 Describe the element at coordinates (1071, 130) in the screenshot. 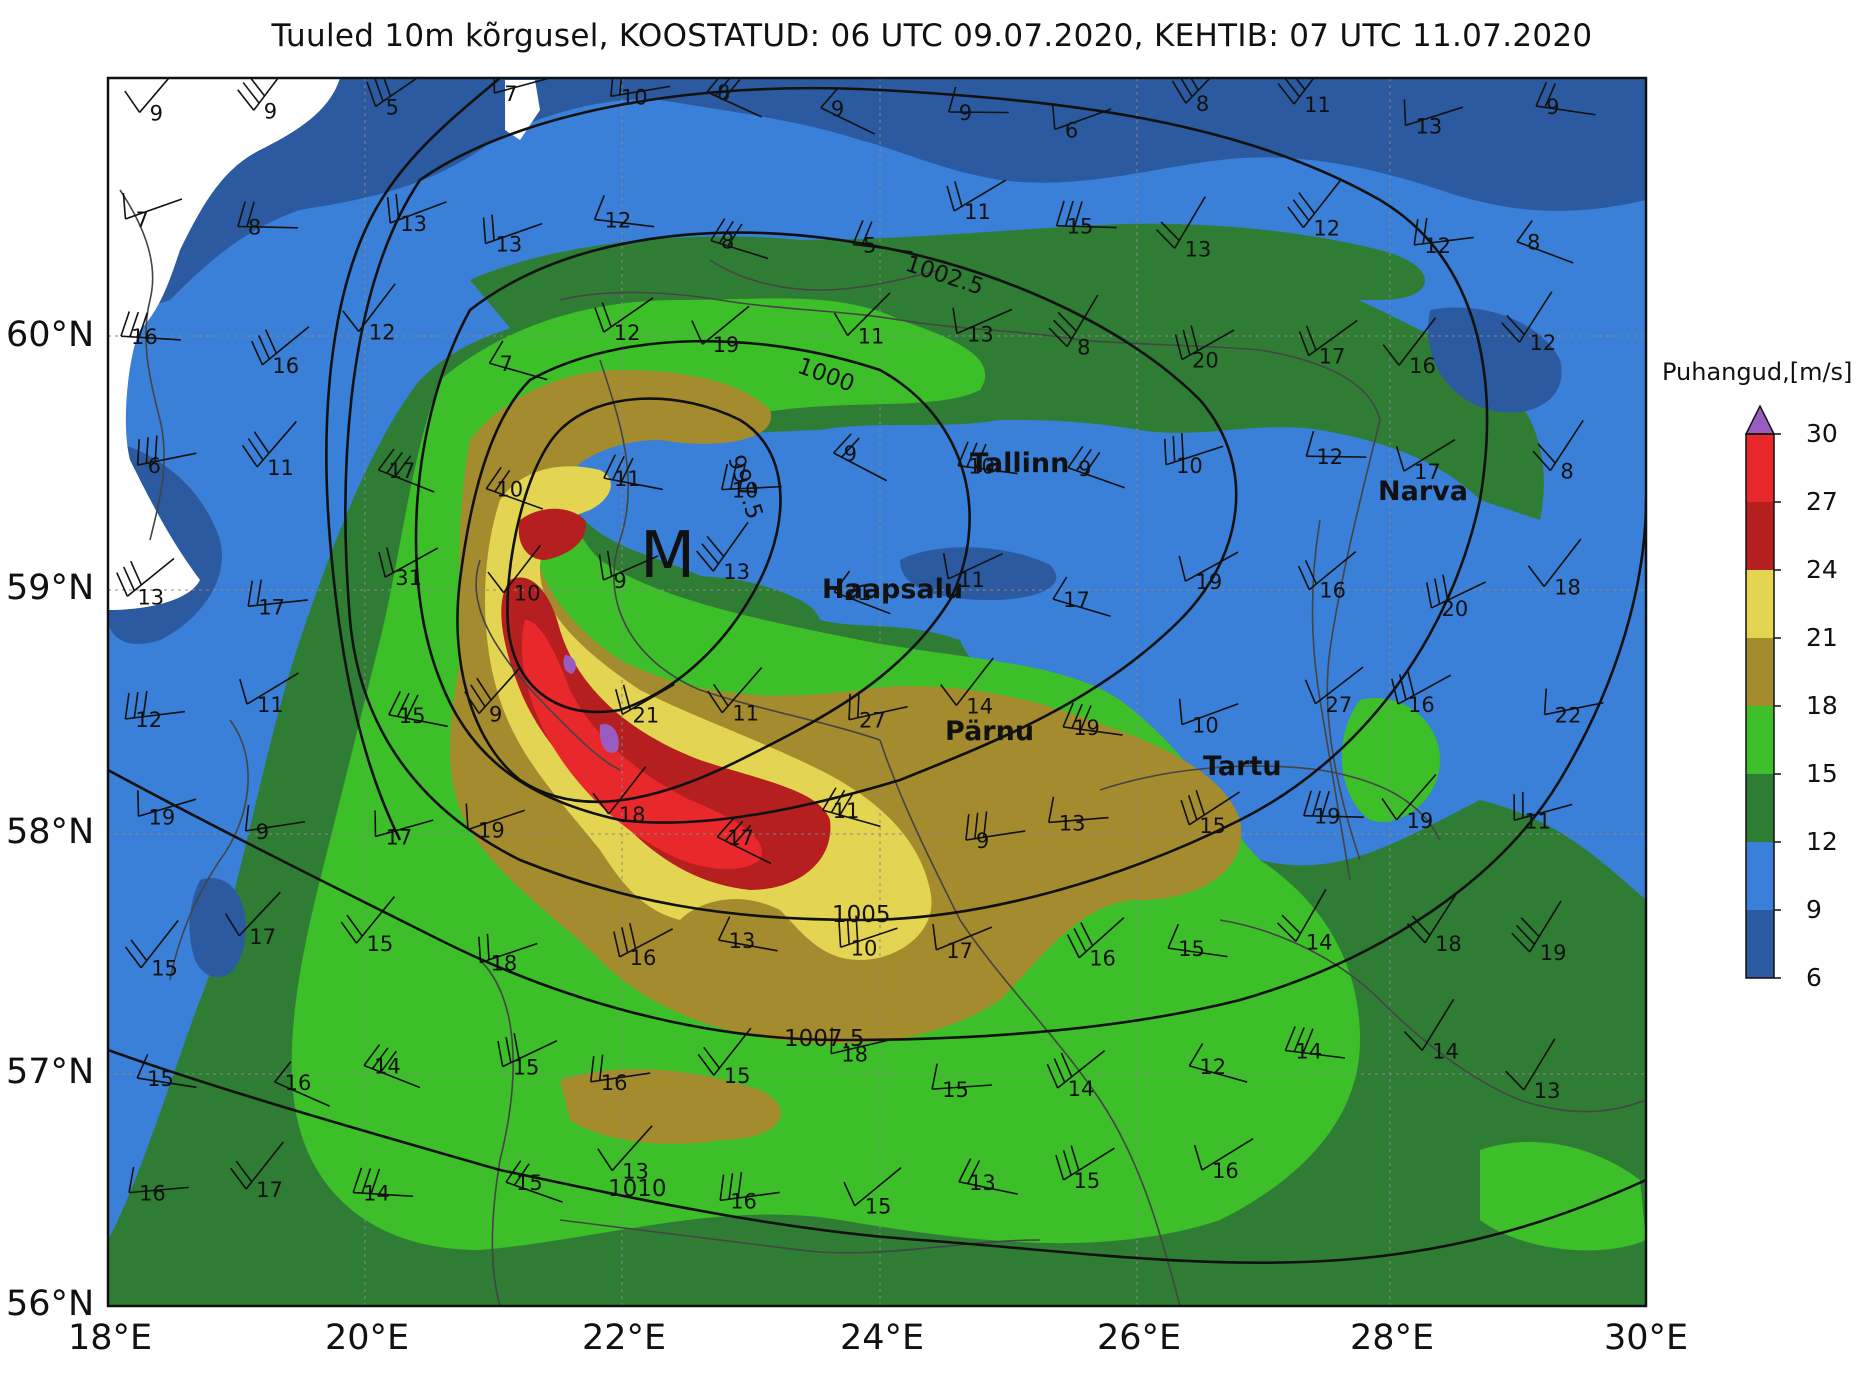

I see `wind-speed-label: 6` at that location.